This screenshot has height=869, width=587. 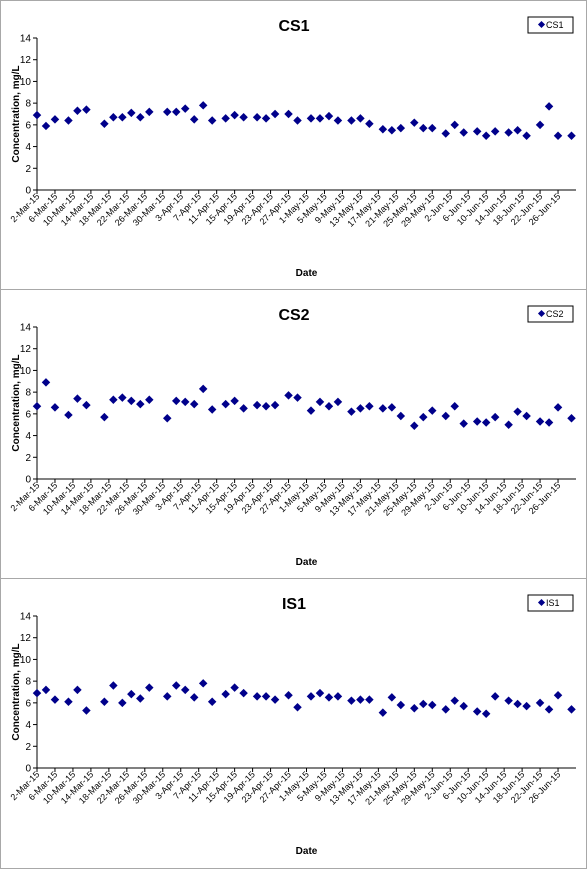 I want to click on legend-marker, so click(x=541, y=24).